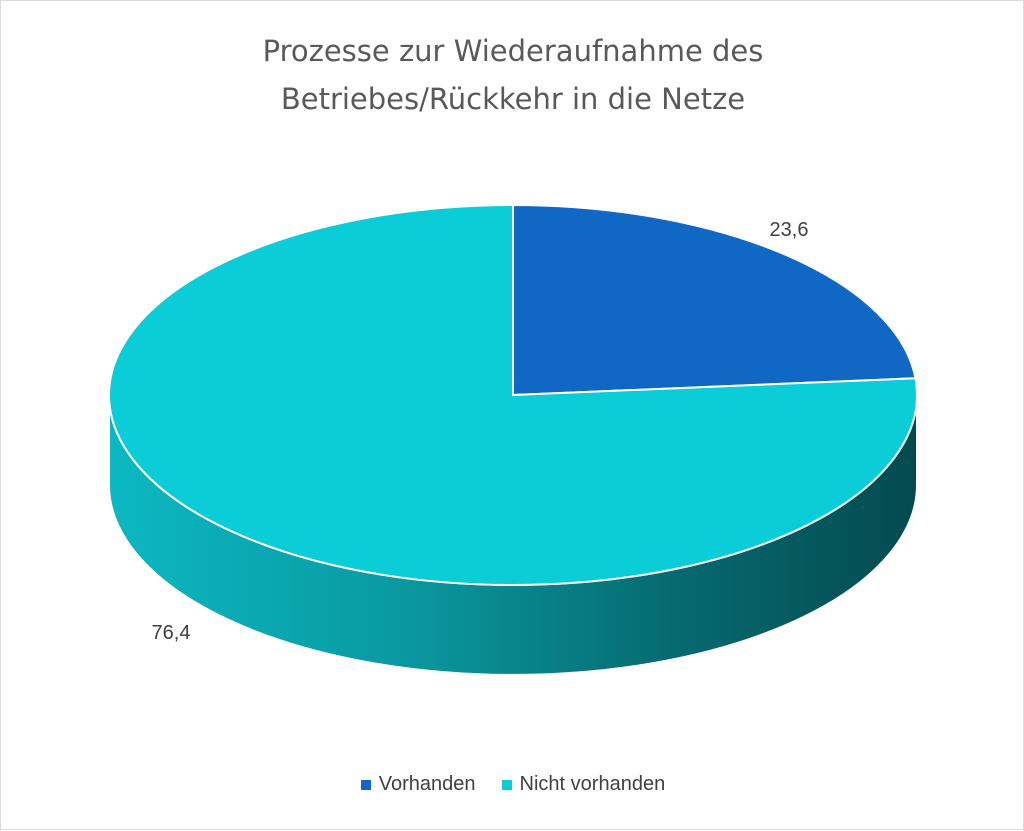 This screenshot has height=831, width=1024. I want to click on legend-label-vorhanden: Vorhanden, so click(427, 784).